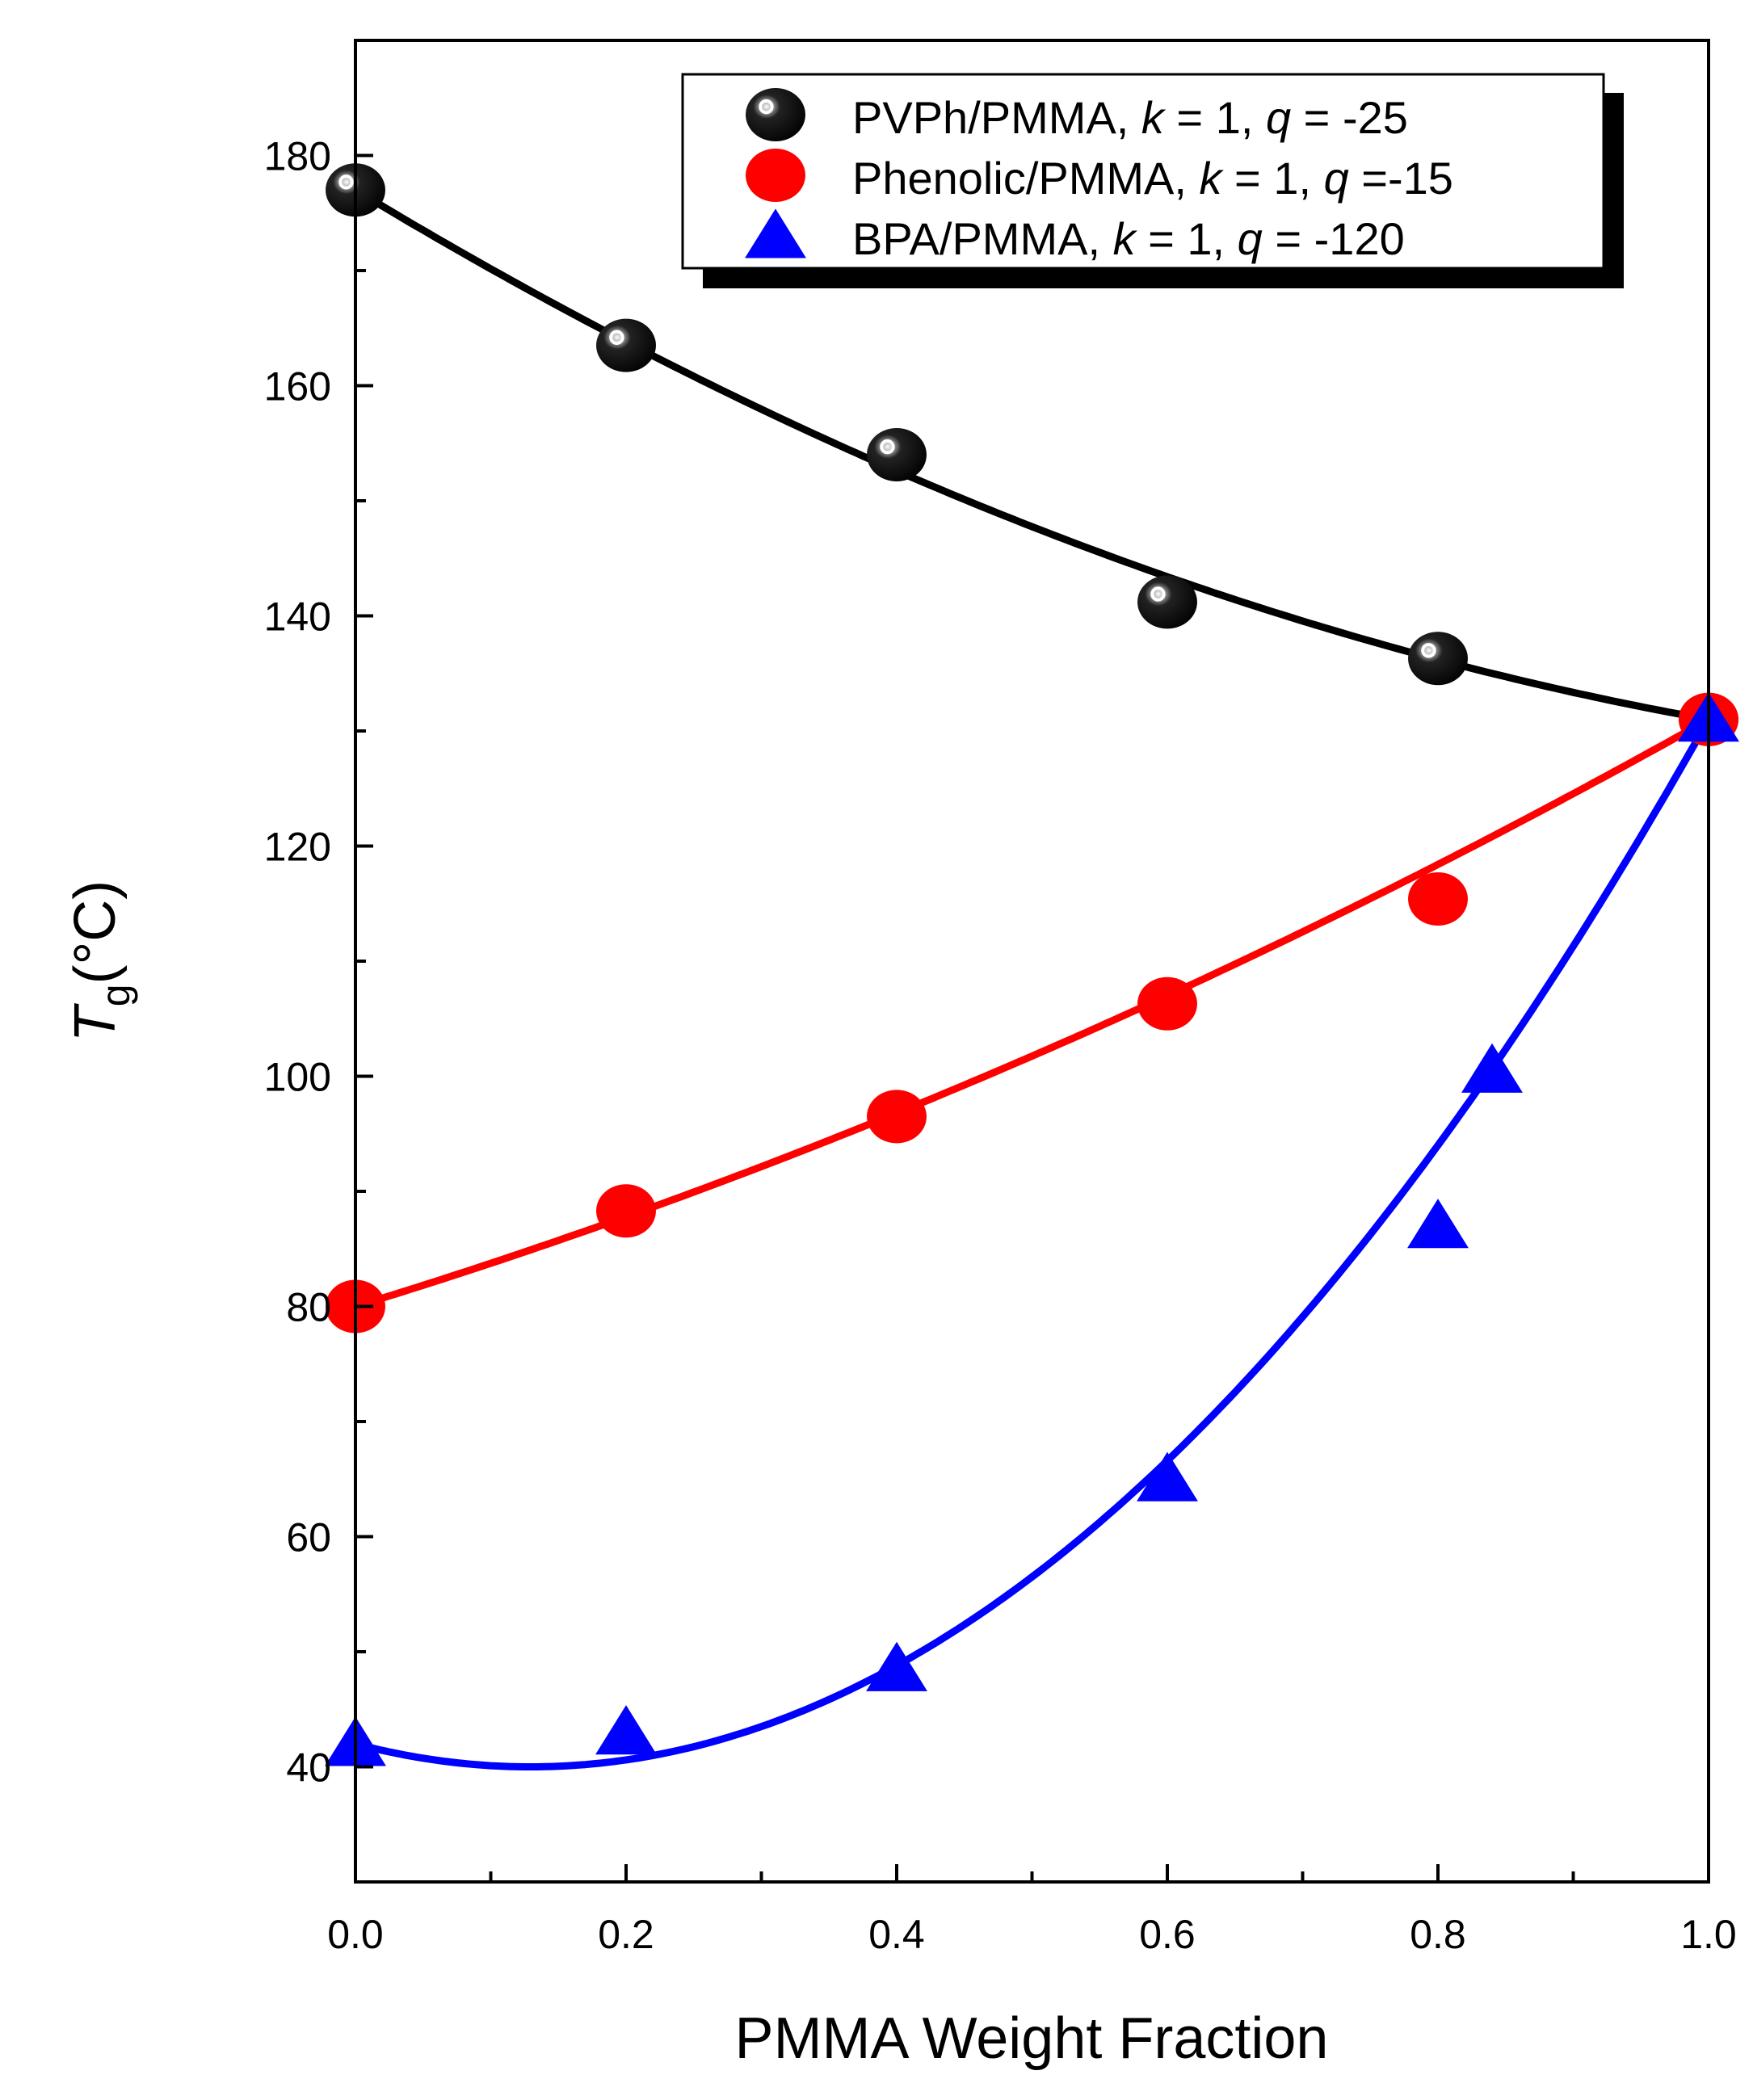  Describe the element at coordinates (355, 1934) in the screenshot. I see `x-tick-label: 0.0` at that location.